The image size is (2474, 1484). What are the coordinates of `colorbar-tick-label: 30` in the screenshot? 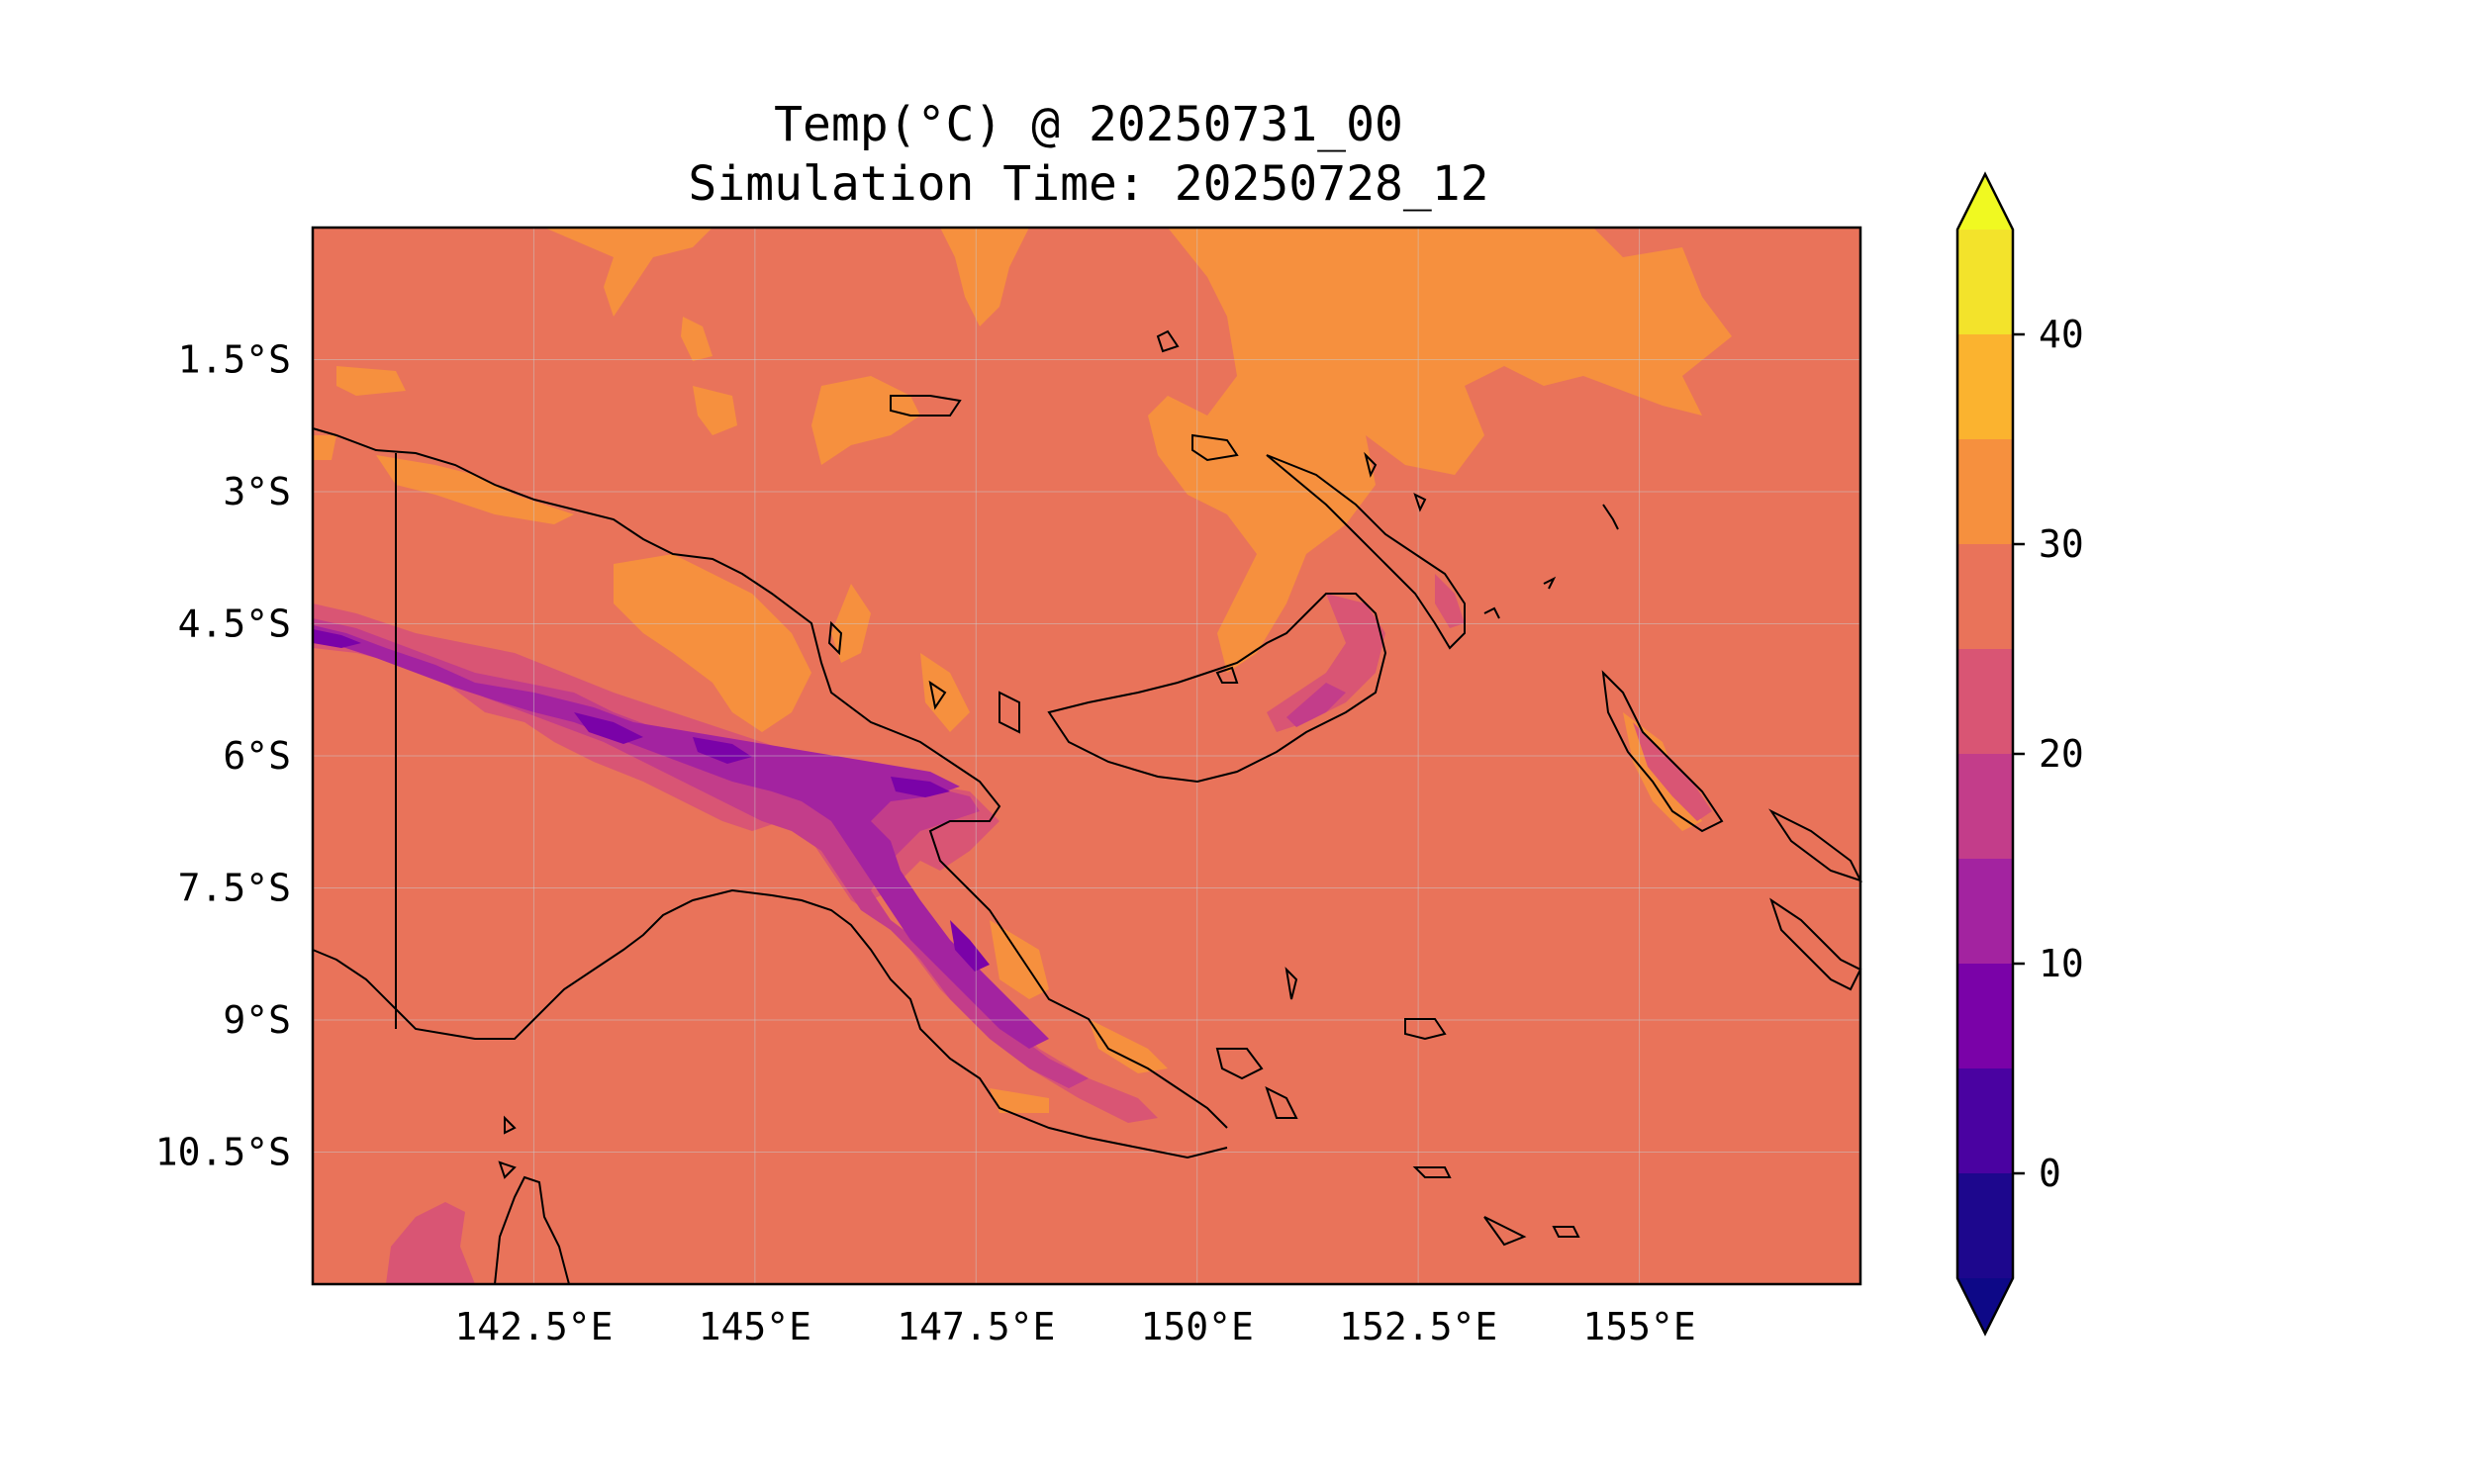 It's located at (2061, 544).